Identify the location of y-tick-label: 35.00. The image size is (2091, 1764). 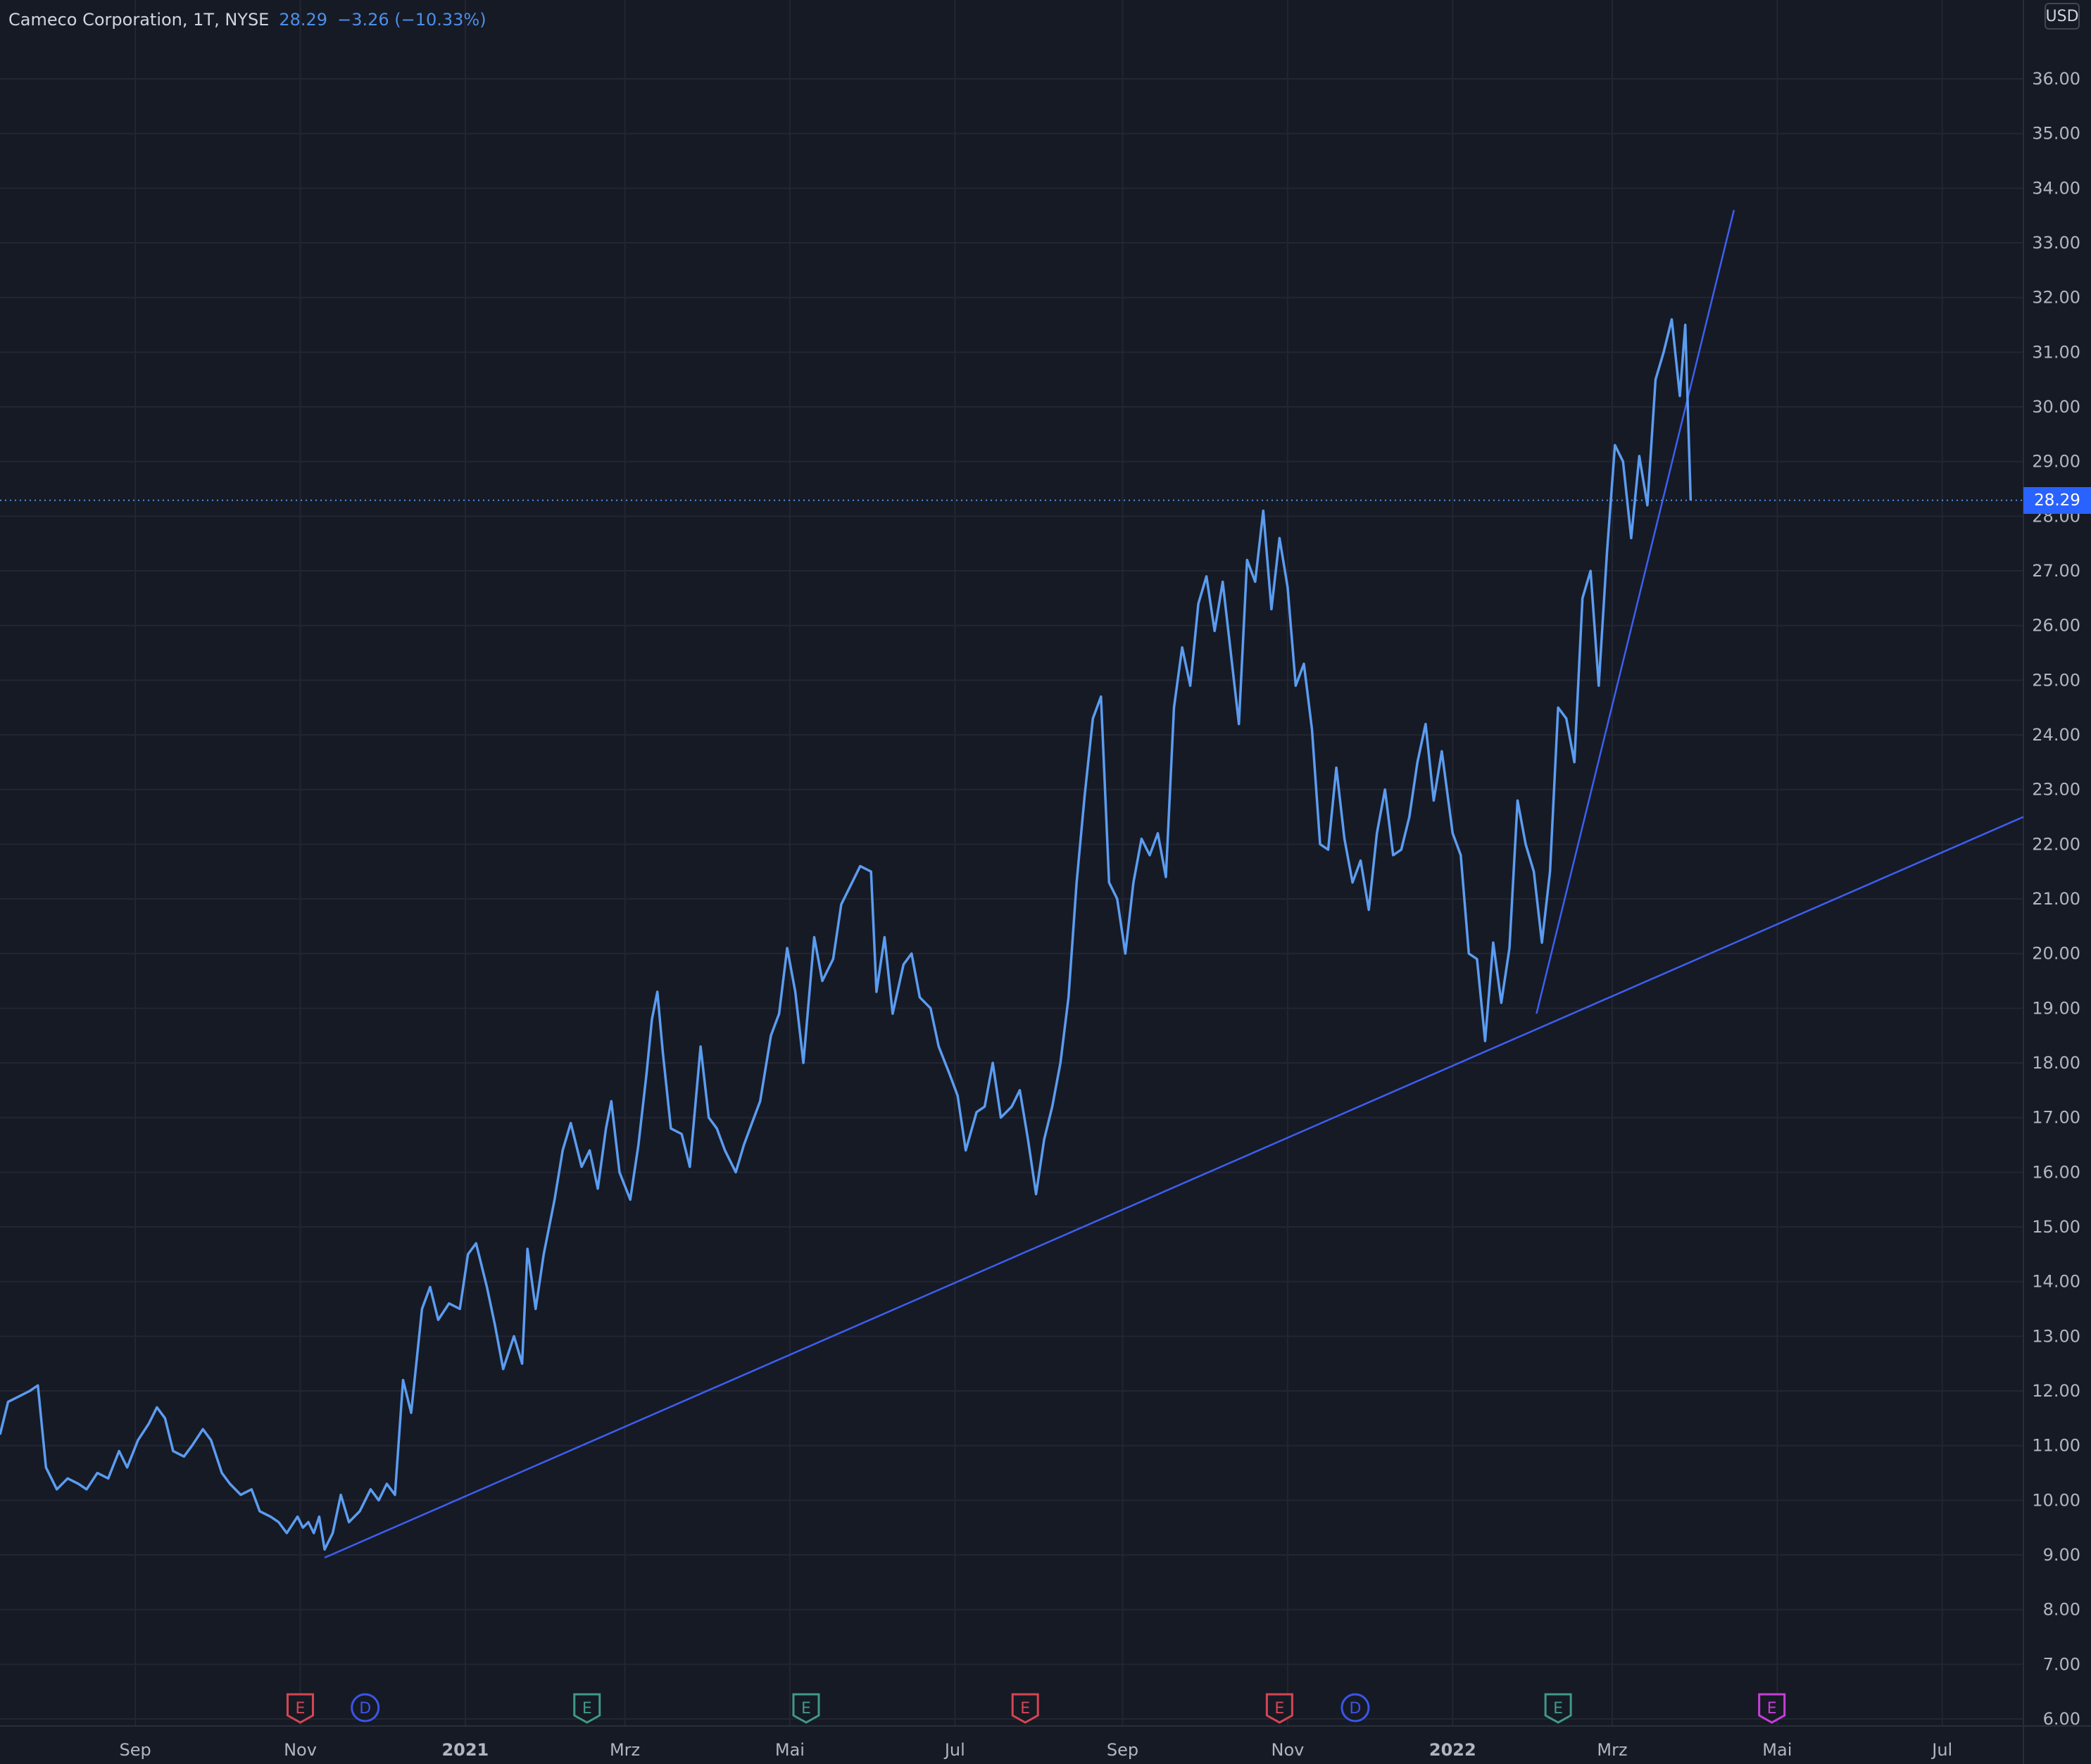
(2056, 134).